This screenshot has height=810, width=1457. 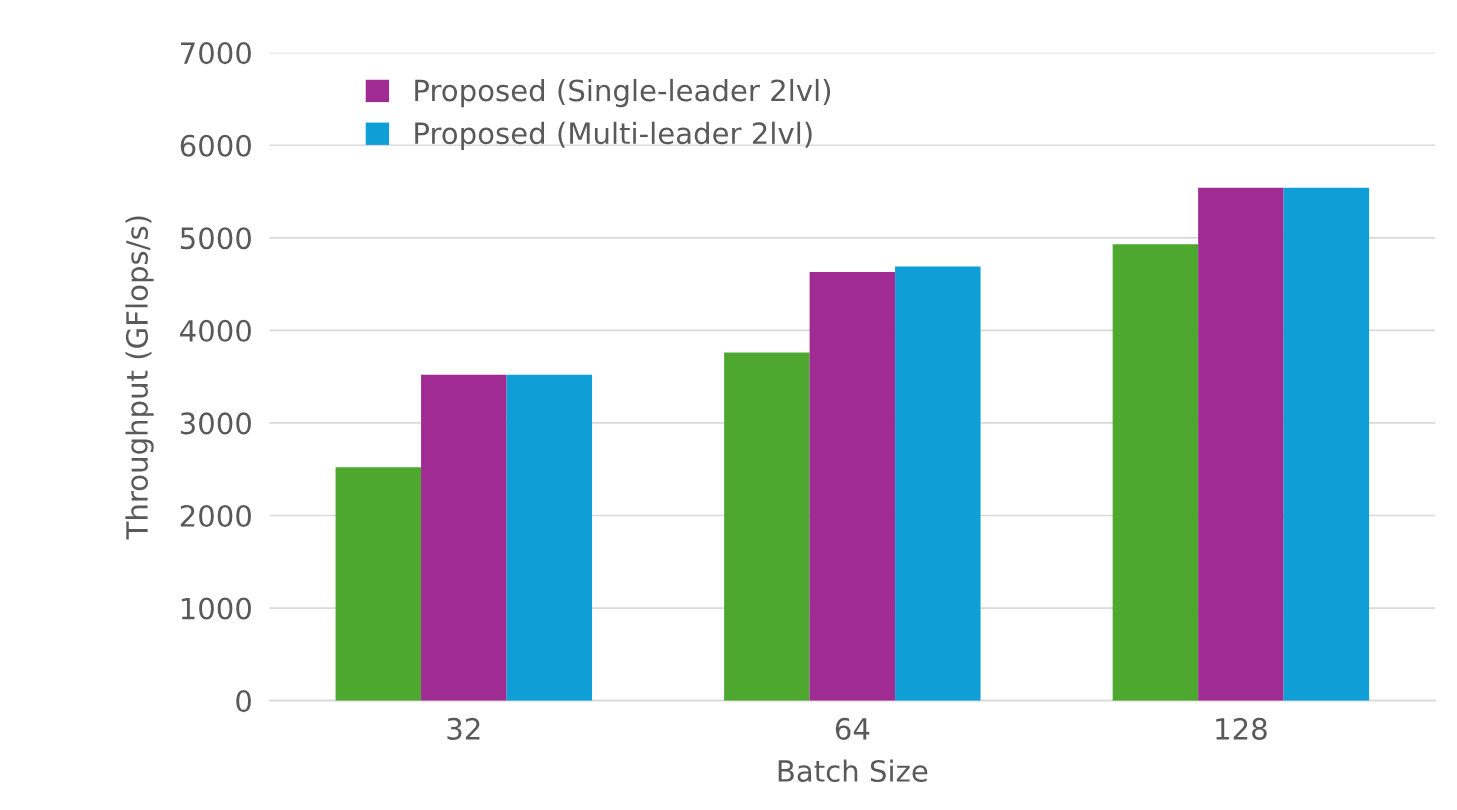 What do you see at coordinates (215, 515) in the screenshot?
I see `y-tick-label: 2000` at bounding box center [215, 515].